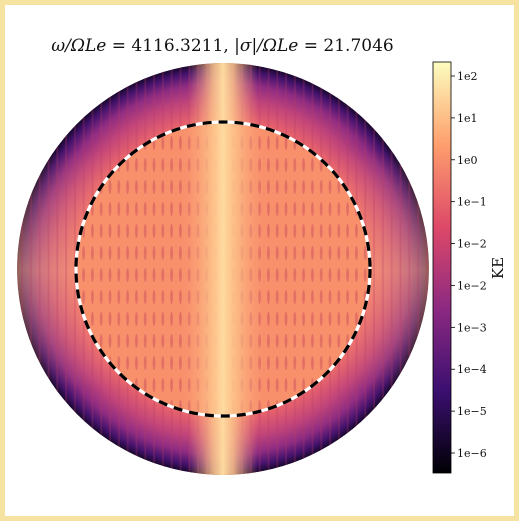 This screenshot has height=521, width=519. I want to click on plot-title: ω/ΩLe = 4116.3211, |σ|/ΩLe = 21.7046, so click(222, 46).